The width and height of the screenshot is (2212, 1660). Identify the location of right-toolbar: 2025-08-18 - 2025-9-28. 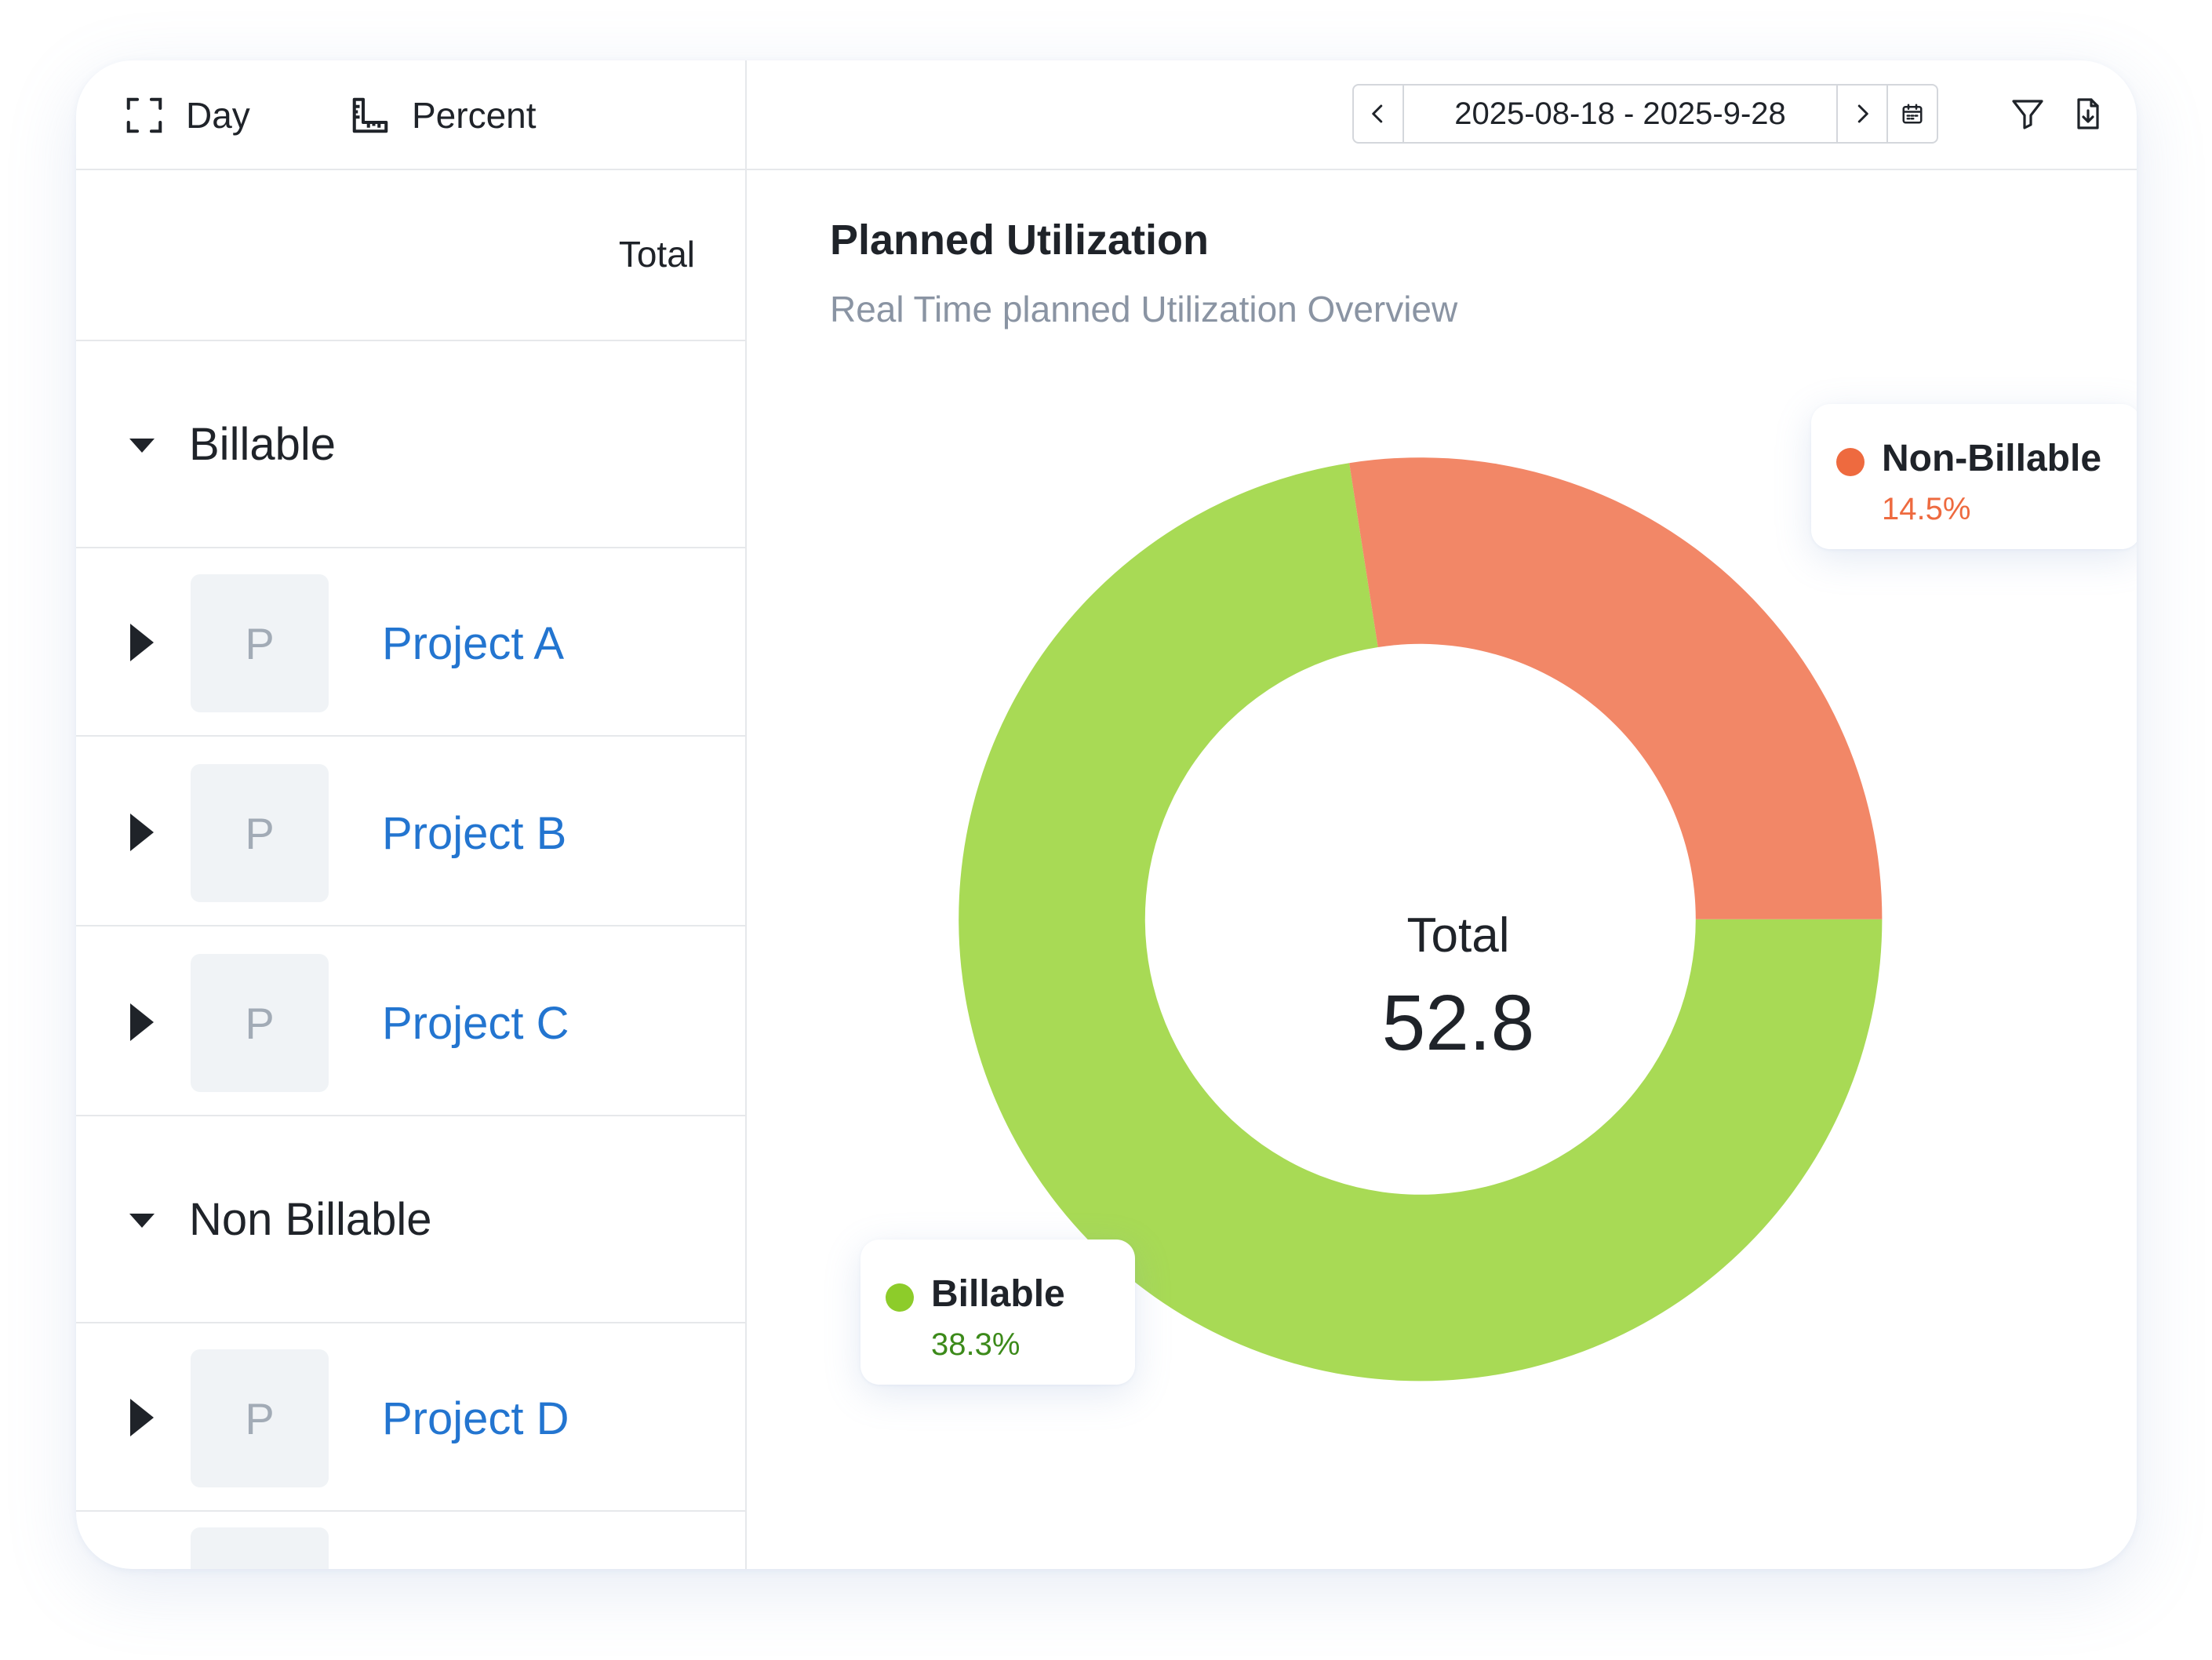
(1442, 115).